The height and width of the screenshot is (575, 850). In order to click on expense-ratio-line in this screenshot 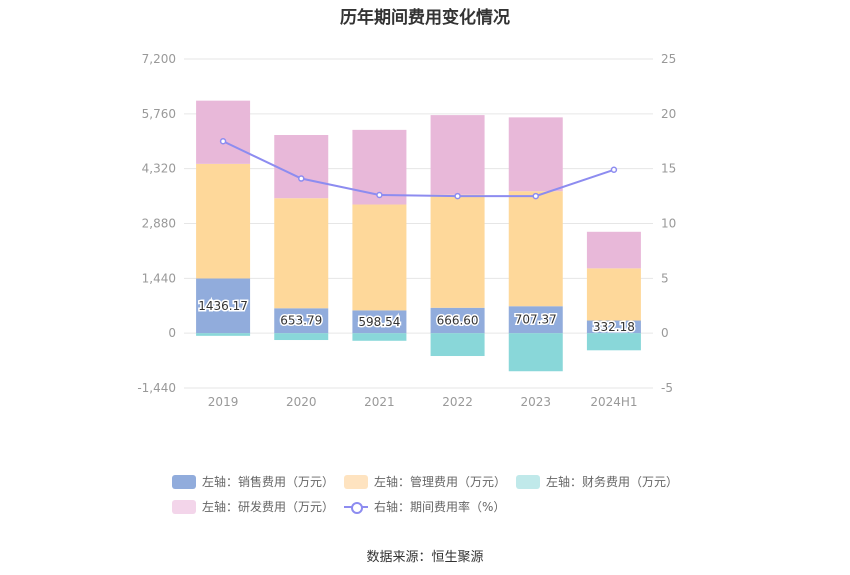, I will do `click(418, 169)`.